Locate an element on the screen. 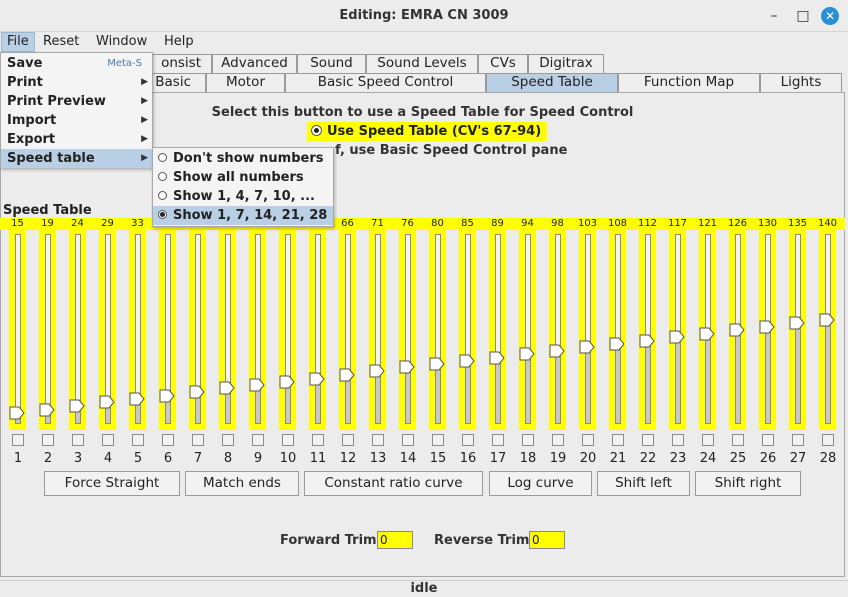 The image size is (848, 597). menu-item-print: Print ▶ is located at coordinates (76, 82).